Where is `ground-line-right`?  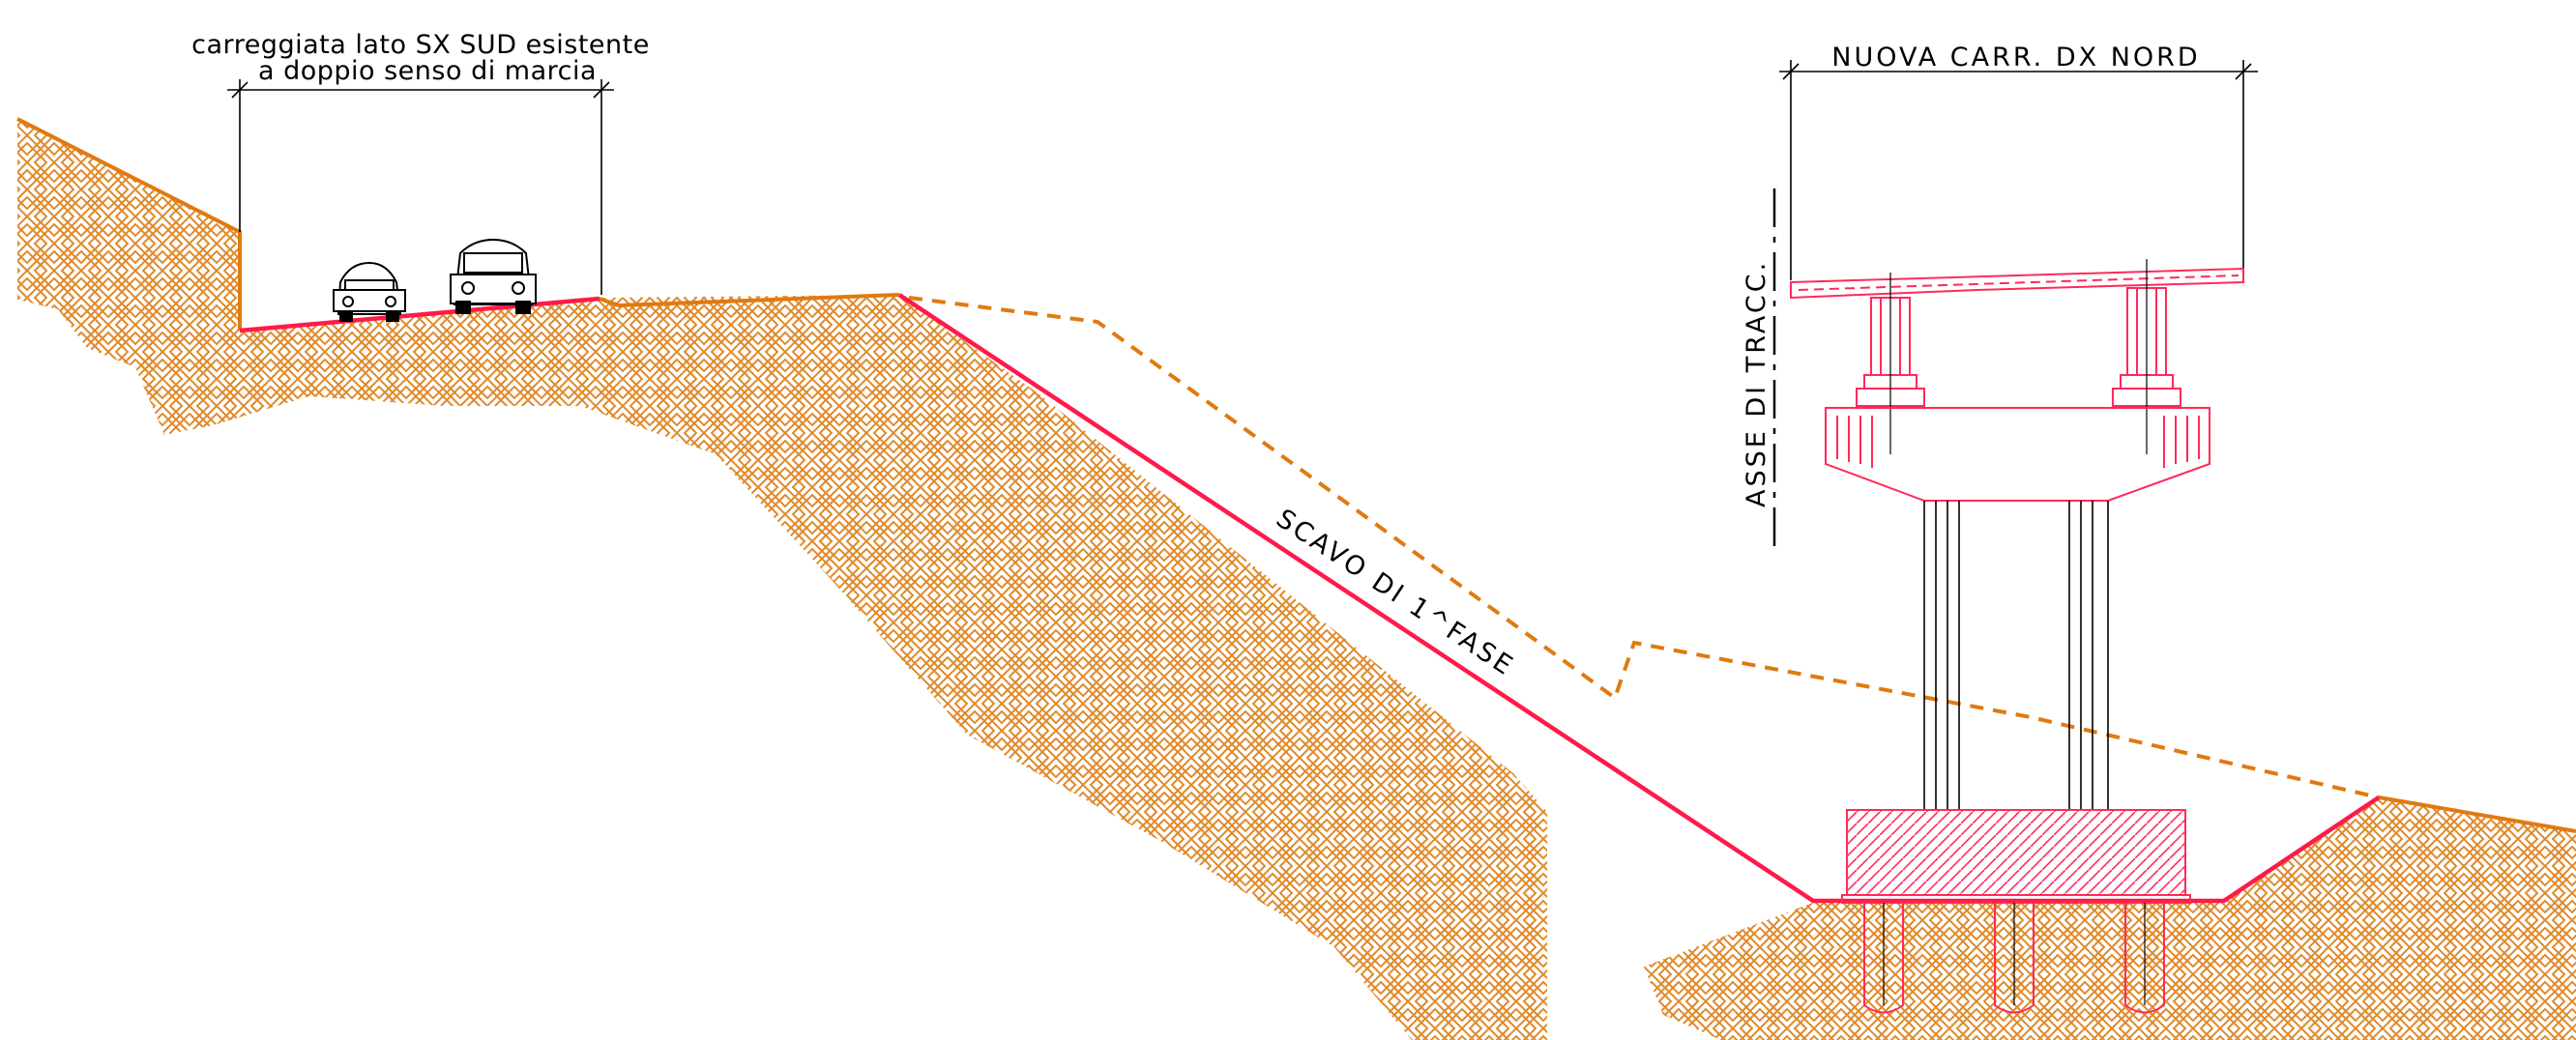
ground-line-right is located at coordinates (2477, 814).